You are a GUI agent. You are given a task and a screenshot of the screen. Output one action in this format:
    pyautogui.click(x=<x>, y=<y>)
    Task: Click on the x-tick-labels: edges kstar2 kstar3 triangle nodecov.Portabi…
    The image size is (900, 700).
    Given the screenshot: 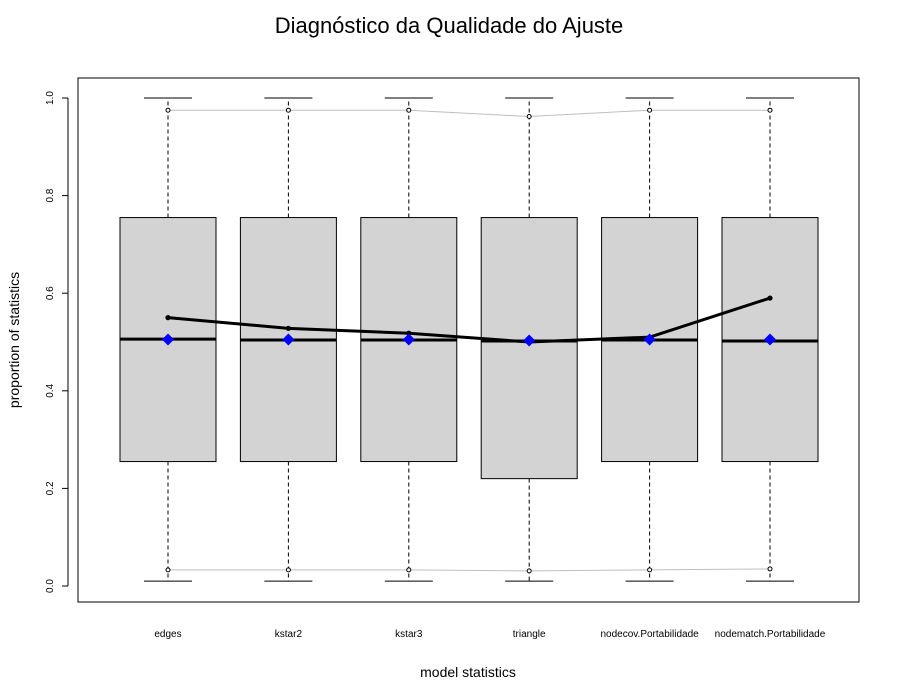 What is the action you would take?
    pyautogui.click(x=489, y=634)
    